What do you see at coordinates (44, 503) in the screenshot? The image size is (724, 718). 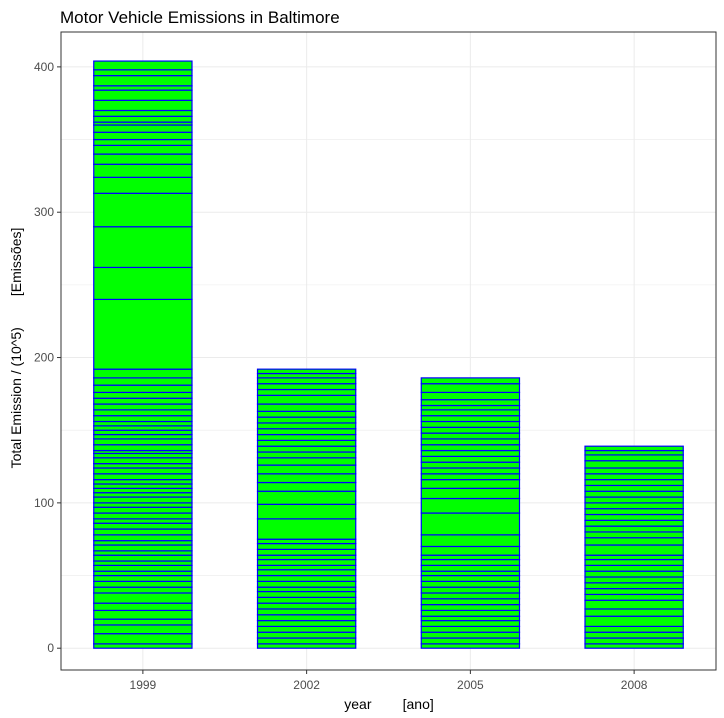 I see `y-tick-label: 100` at bounding box center [44, 503].